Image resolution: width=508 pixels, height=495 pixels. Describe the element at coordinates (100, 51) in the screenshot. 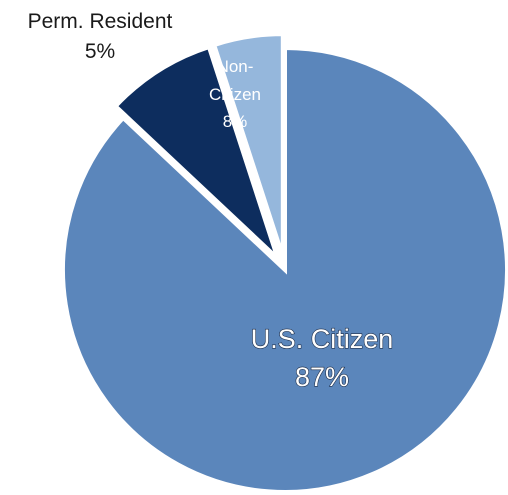

I see `label-perm-resident-percent: 5%` at that location.